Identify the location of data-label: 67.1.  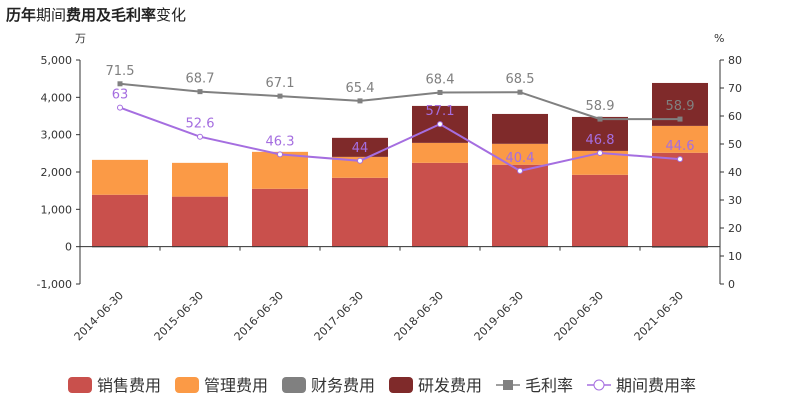
(280, 83).